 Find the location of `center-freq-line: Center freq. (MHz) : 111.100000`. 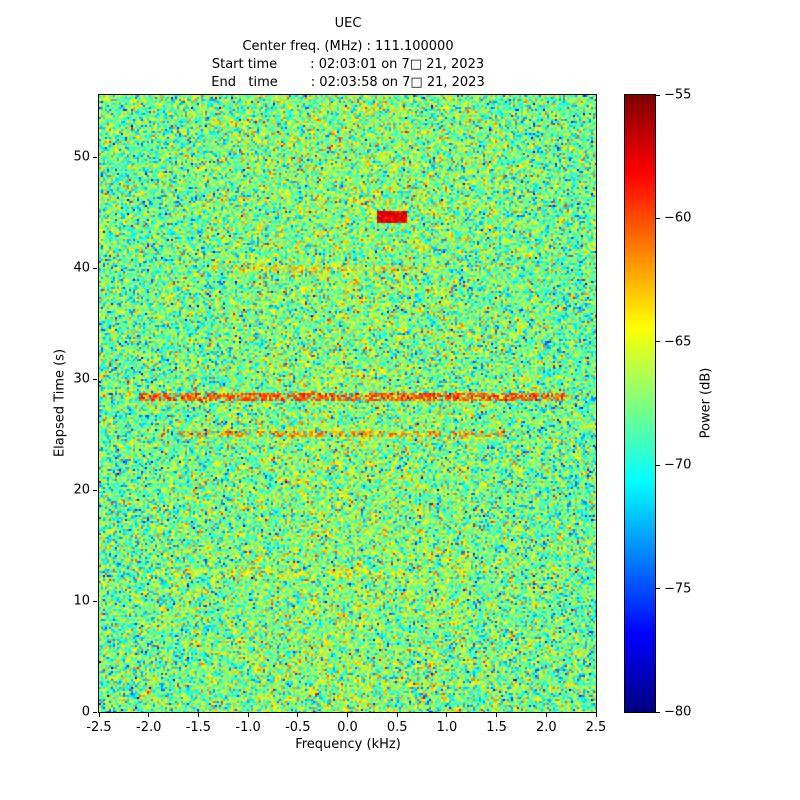

center-freq-line: Center freq. (MHz) : 111.100000 is located at coordinates (348, 46).